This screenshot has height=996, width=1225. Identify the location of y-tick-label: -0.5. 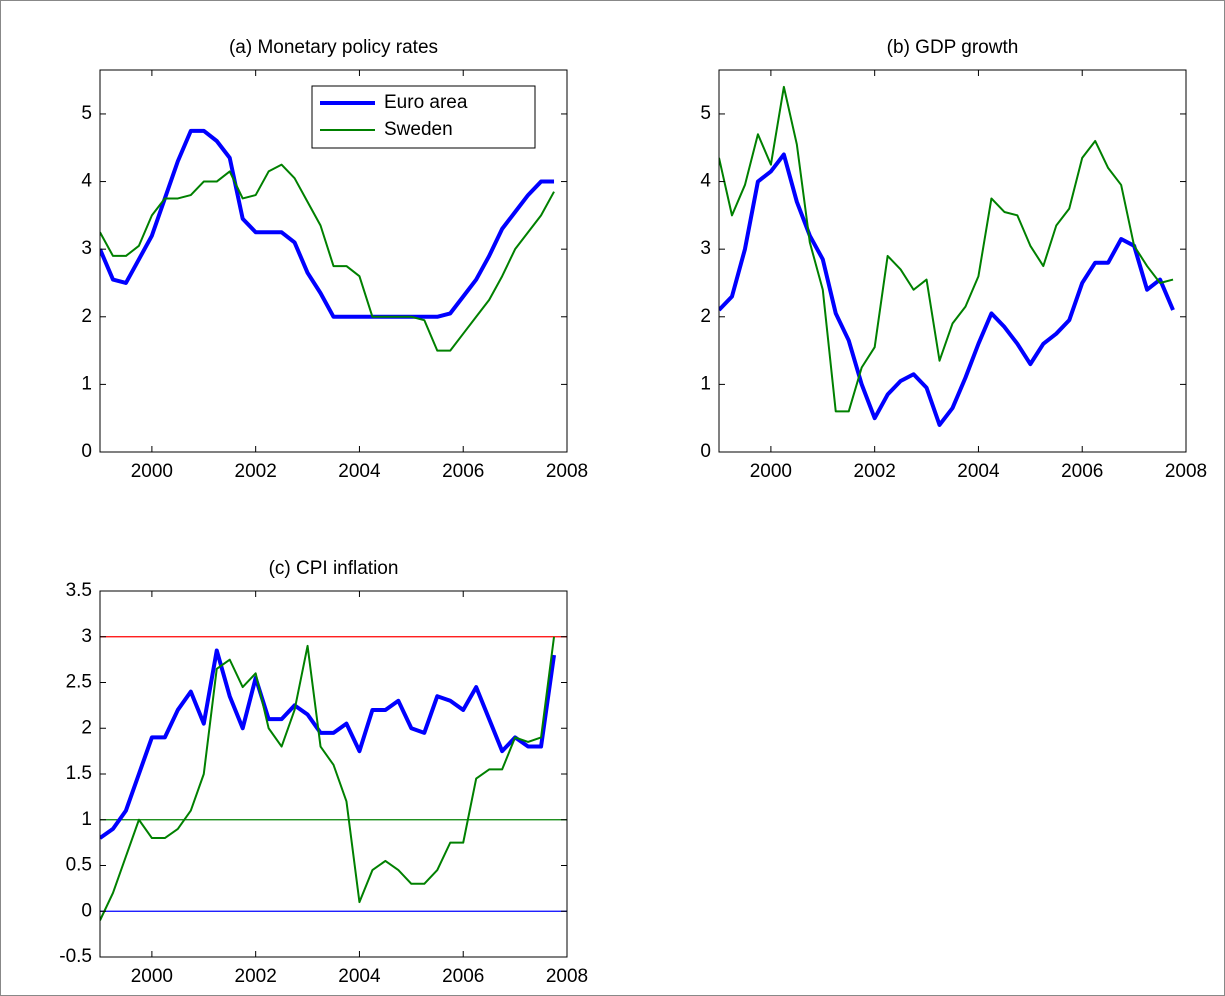
(75, 956).